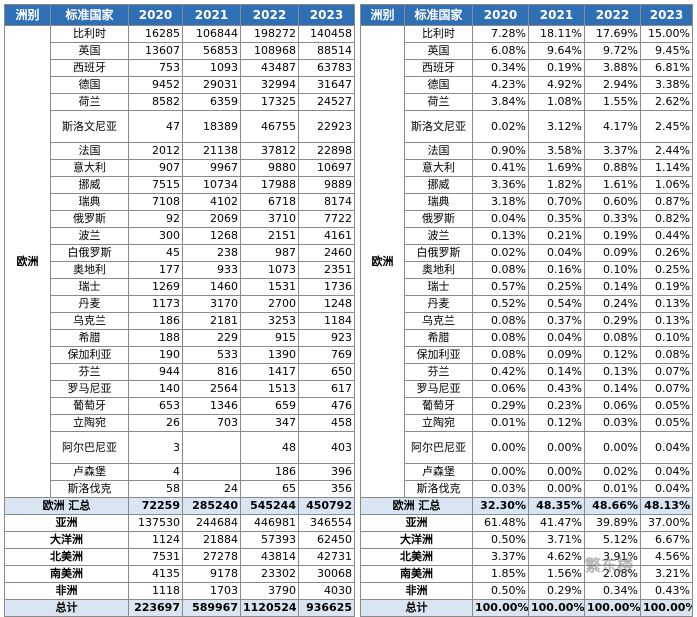  I want to click on value-cell: 0.26%, so click(666, 253).